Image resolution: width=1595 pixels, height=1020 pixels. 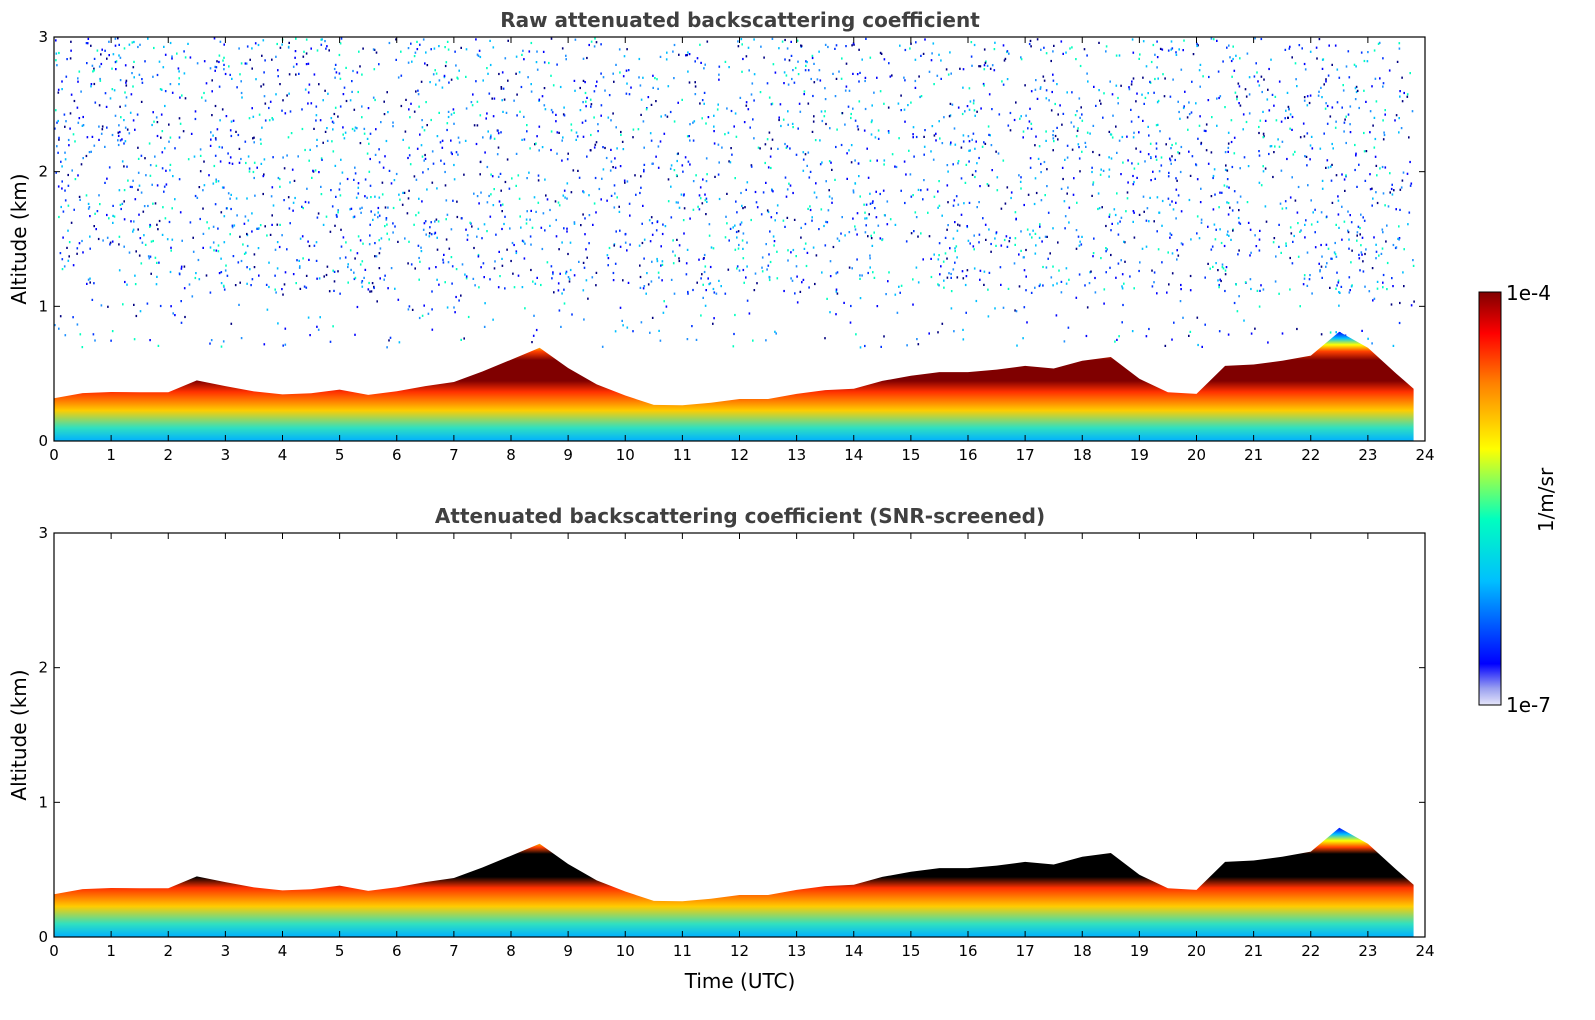 I want to click on colorbar-bottom-label: 1e-7, so click(x=1528, y=705).